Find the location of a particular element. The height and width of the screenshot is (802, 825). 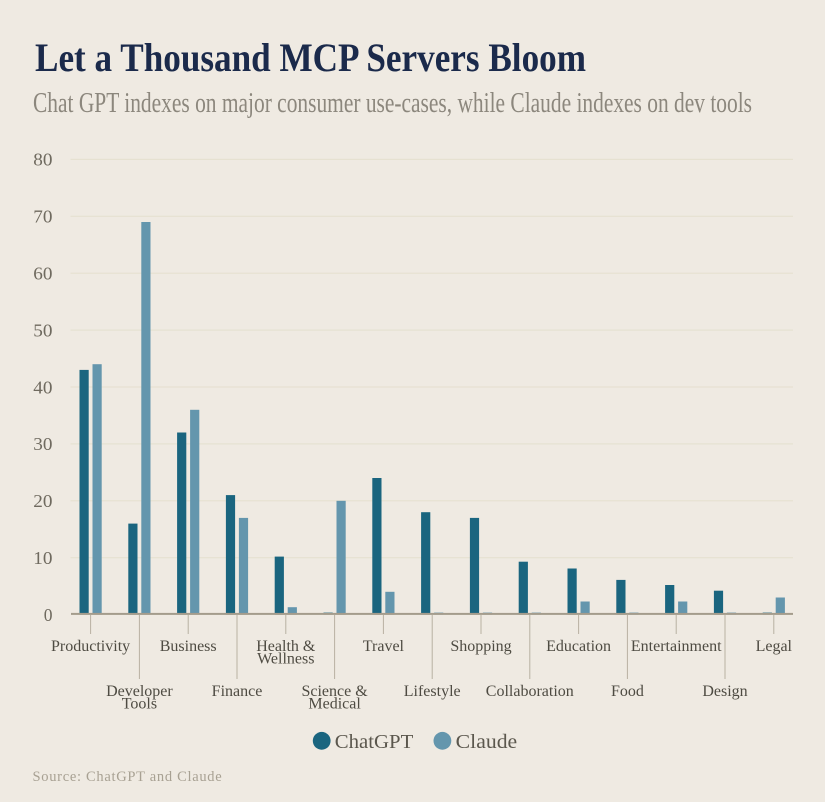

svg-text: Design is located at coordinates (724, 691).